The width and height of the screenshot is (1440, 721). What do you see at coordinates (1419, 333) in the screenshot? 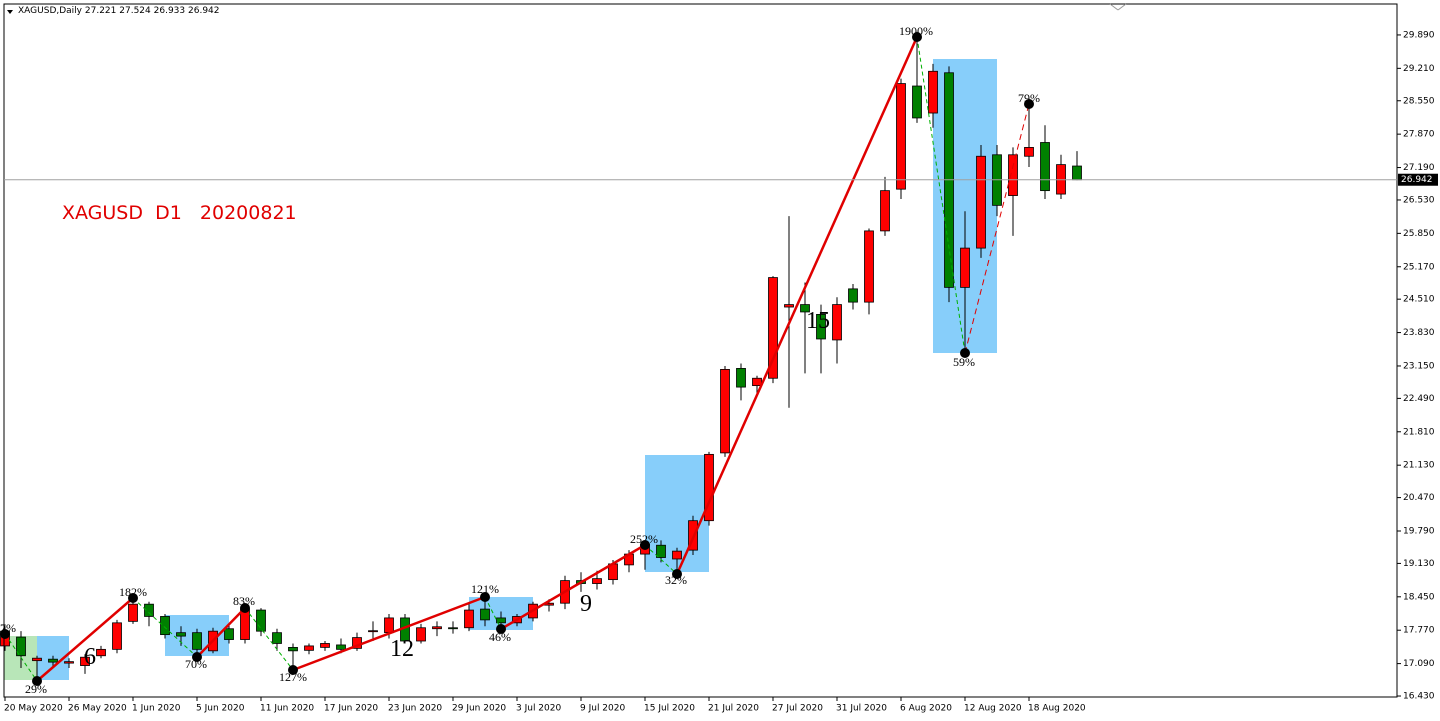
I see `y-tick-label: 23.830` at bounding box center [1419, 333].